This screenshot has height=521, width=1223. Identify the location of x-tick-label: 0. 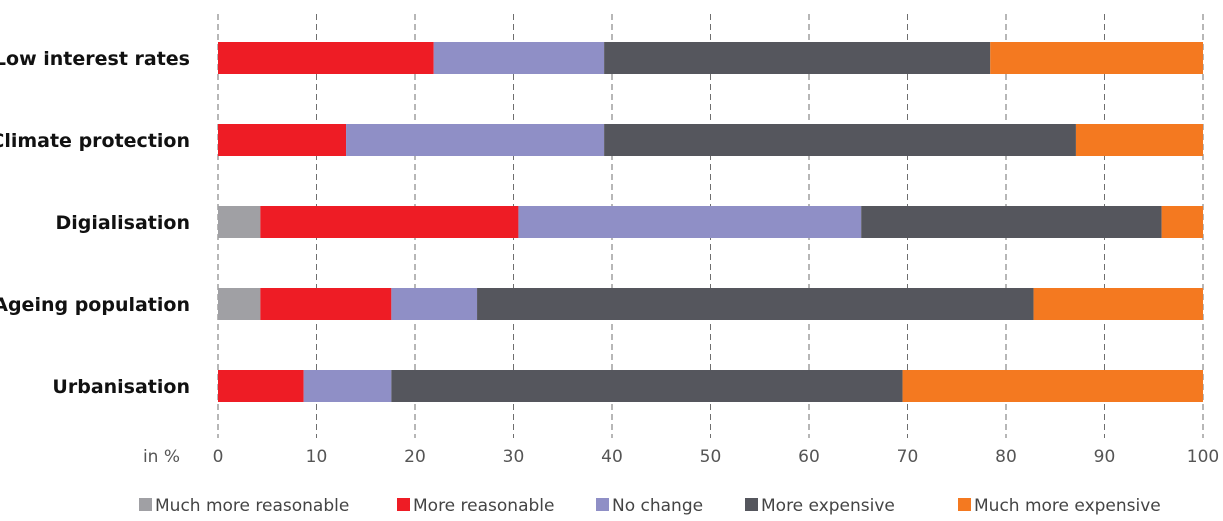
(218, 457).